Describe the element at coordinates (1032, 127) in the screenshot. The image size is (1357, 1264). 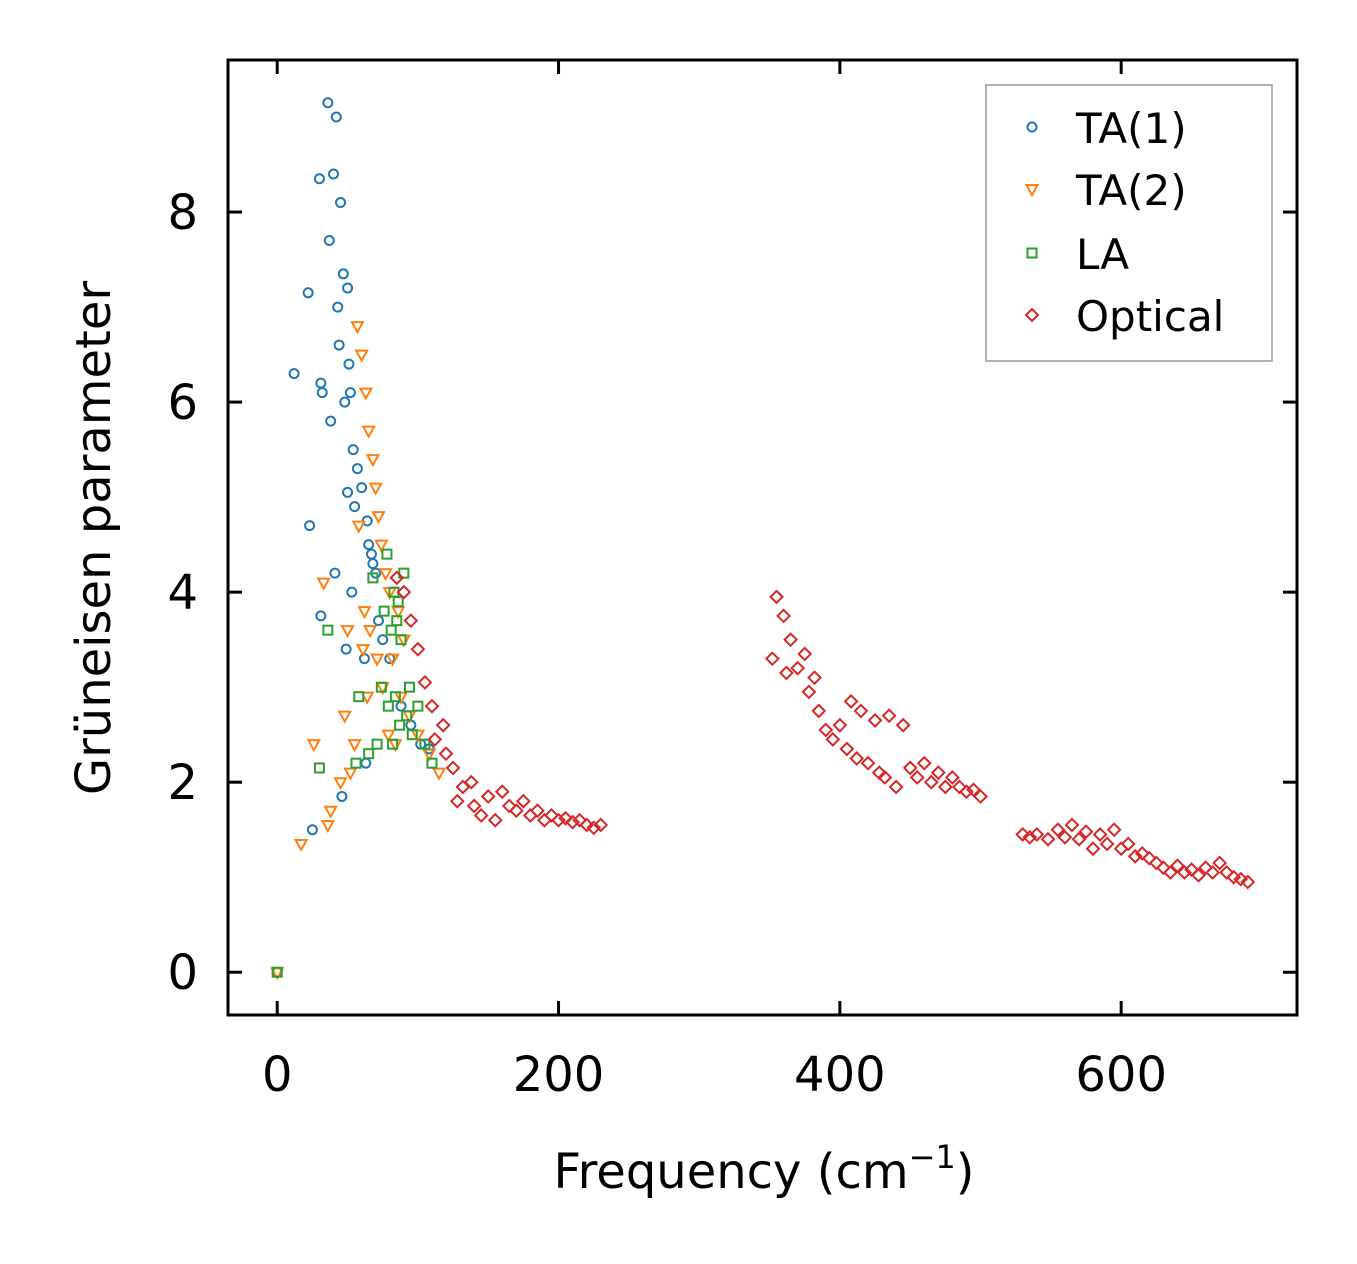
I see `legend-marker-ta1` at that location.